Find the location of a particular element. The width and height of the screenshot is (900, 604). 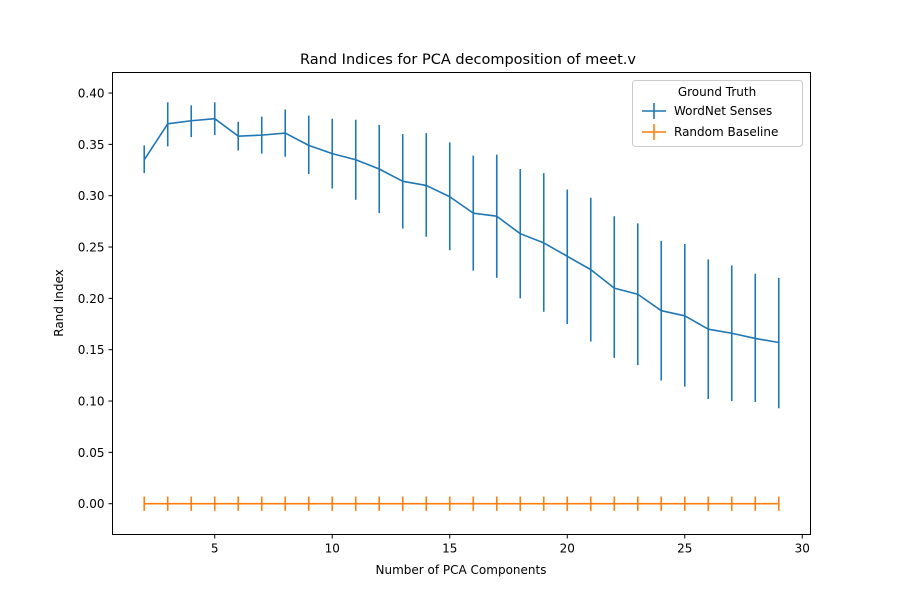

legend-entry-wordnet: WordNet Senses is located at coordinates (707, 111).